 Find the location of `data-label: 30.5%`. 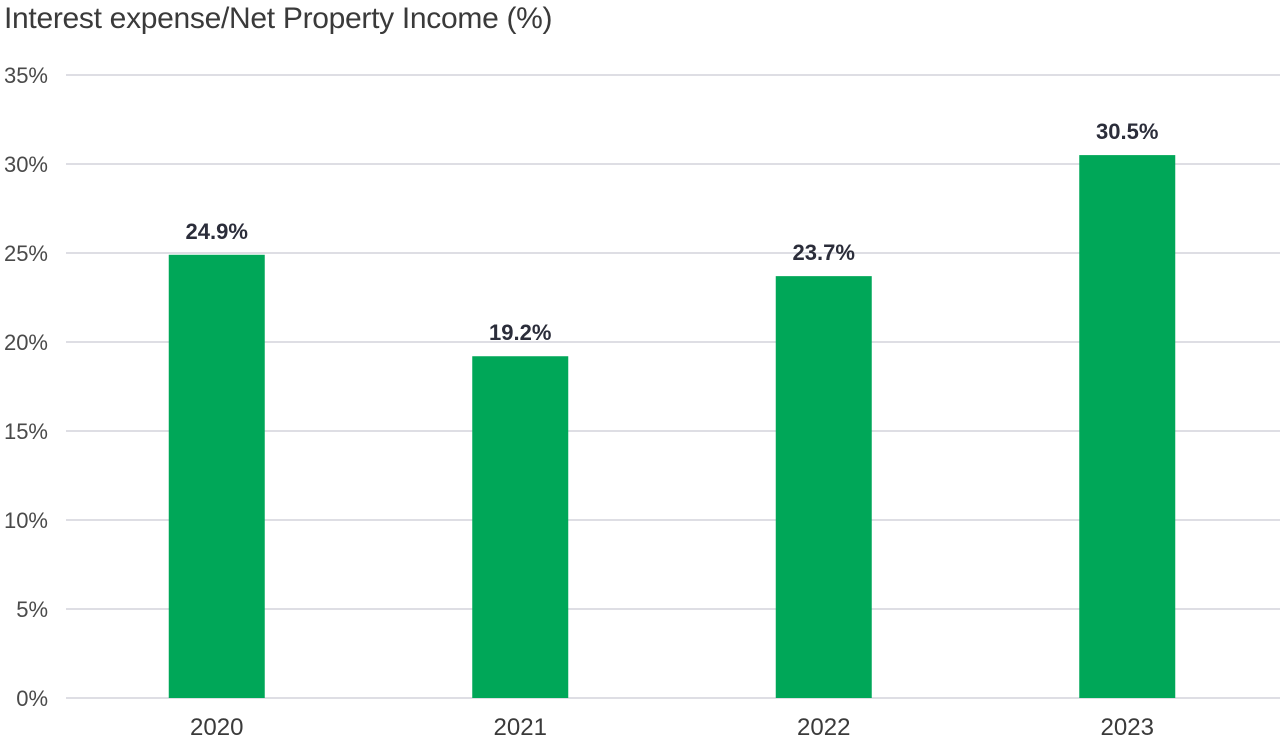

data-label: 30.5% is located at coordinates (1127, 131).